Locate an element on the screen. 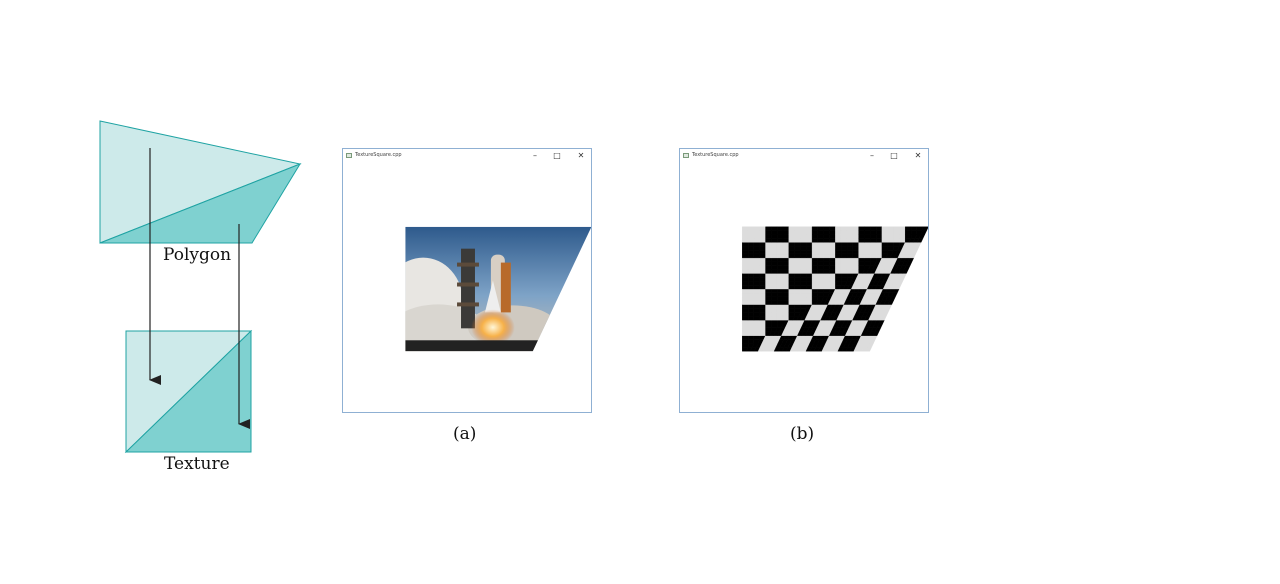  texture-label: Texture is located at coordinates (197, 464).